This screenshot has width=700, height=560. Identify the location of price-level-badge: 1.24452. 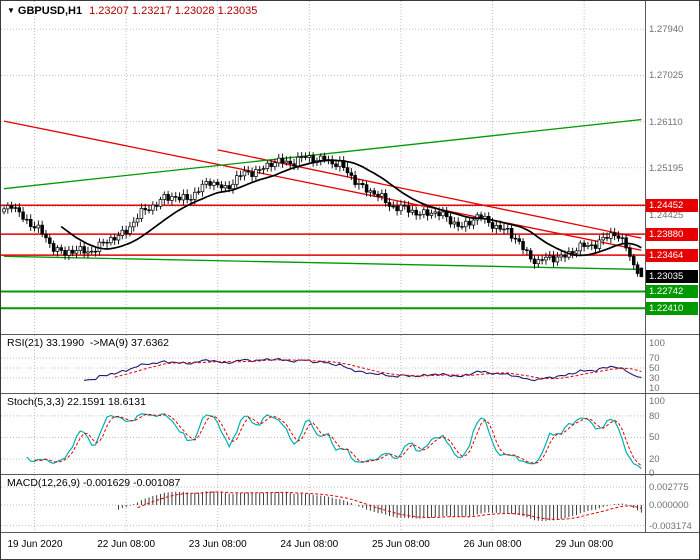
(671, 205).